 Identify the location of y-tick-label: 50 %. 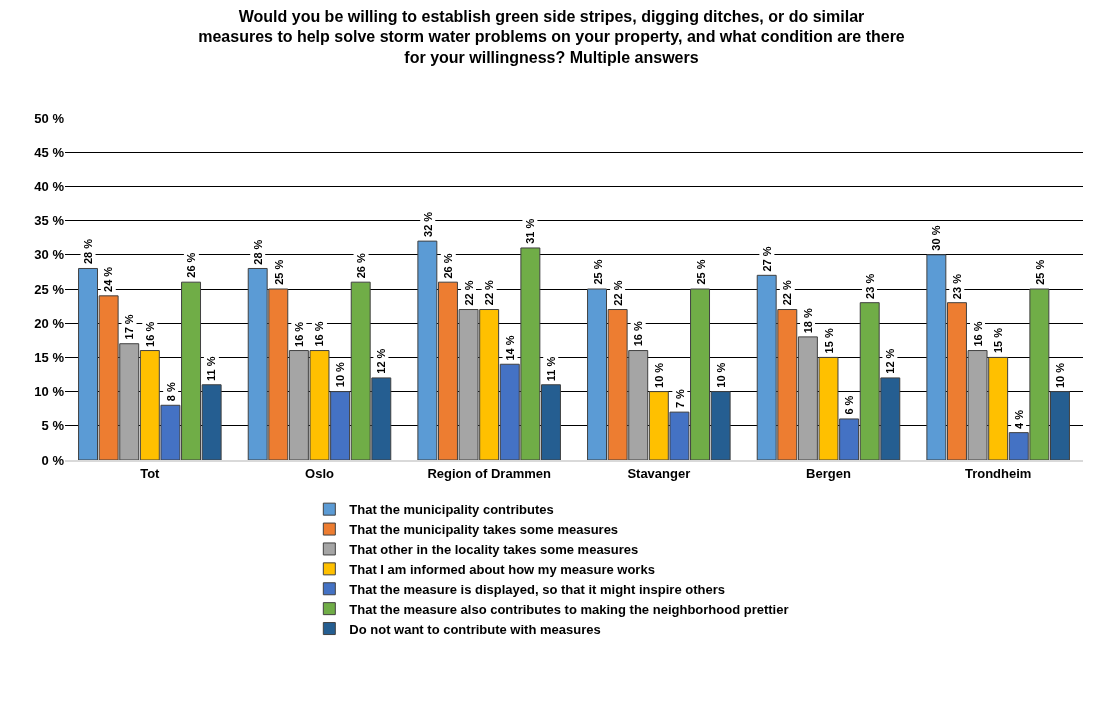
(49, 118).